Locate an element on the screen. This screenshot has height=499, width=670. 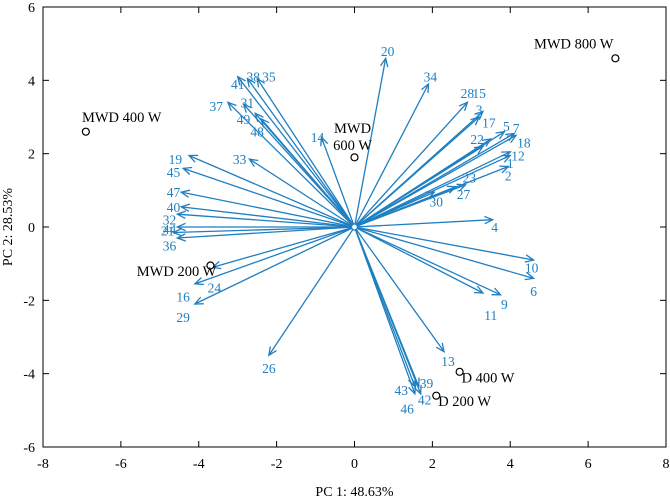
y-tick-label: 4 is located at coordinates (31, 81).